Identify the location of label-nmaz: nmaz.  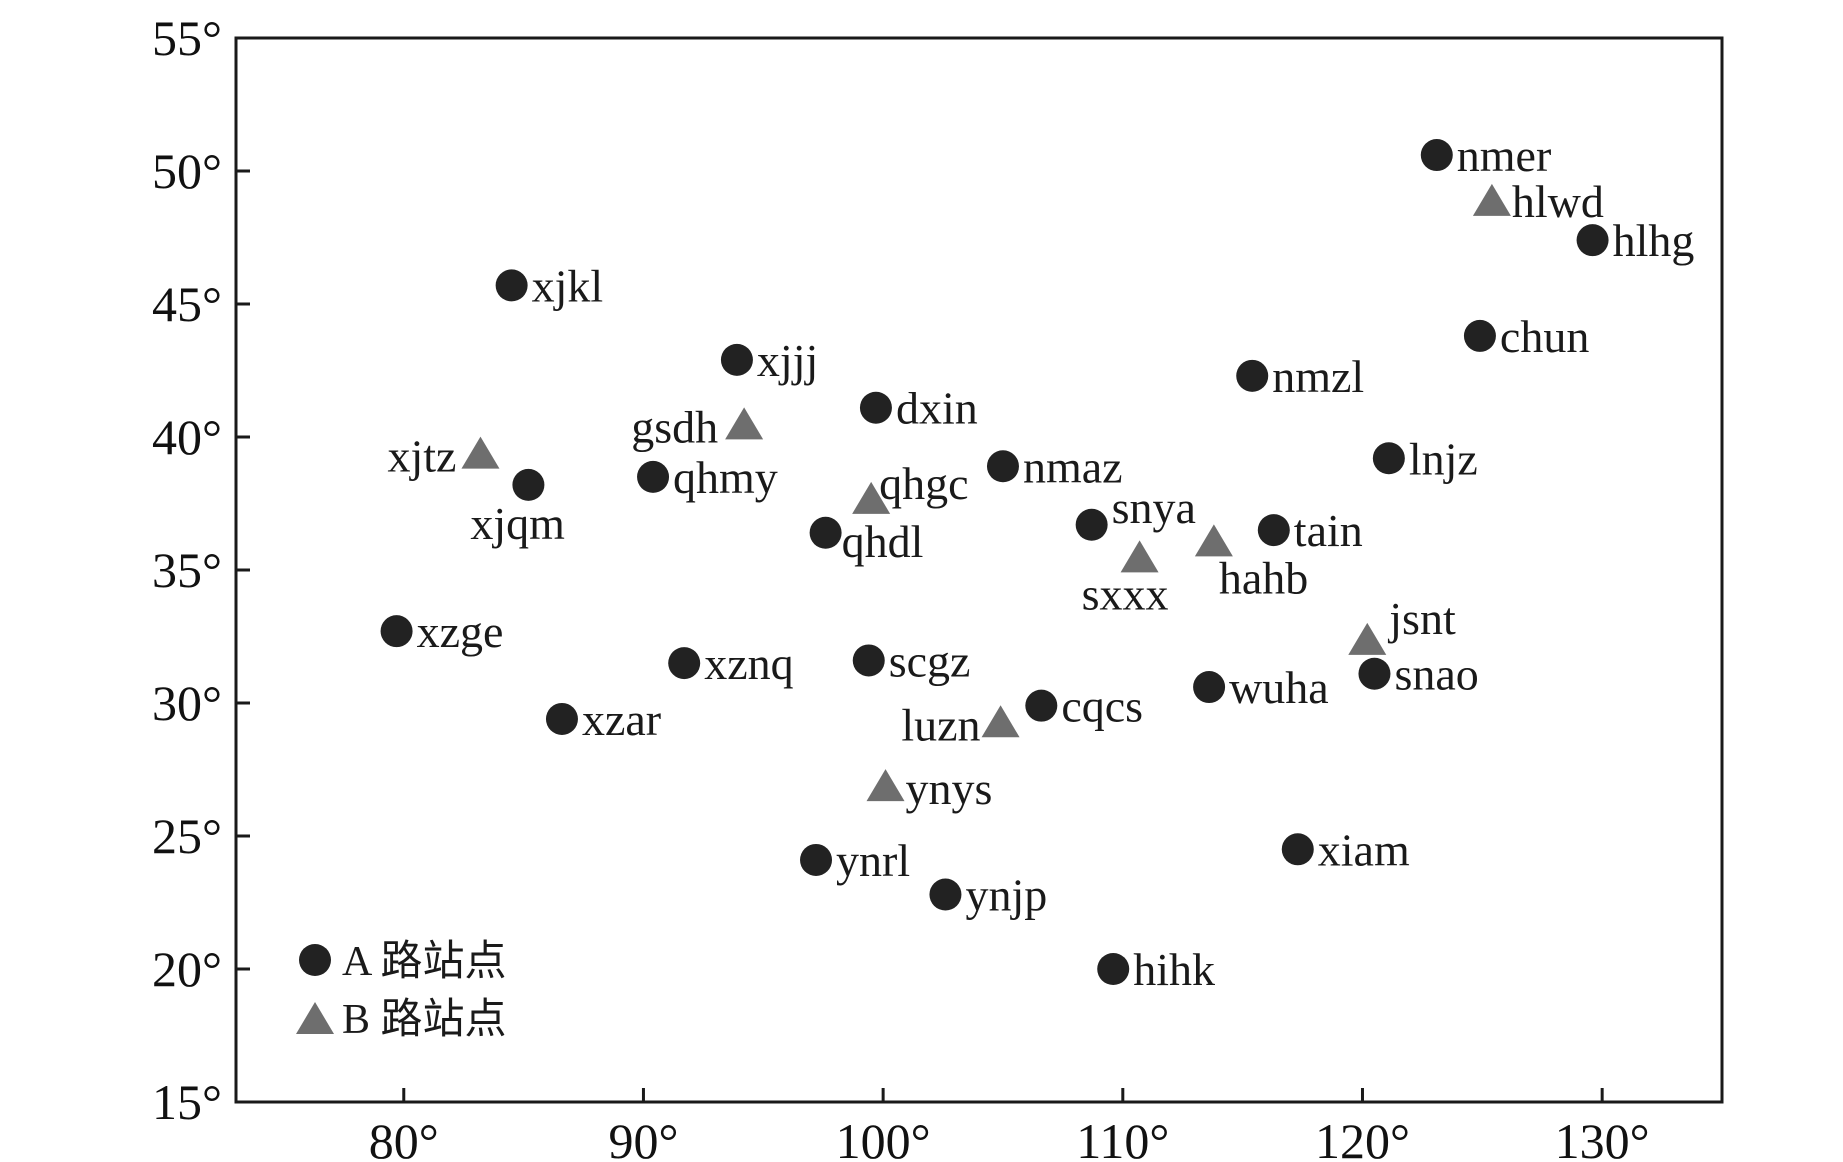
(1073, 466).